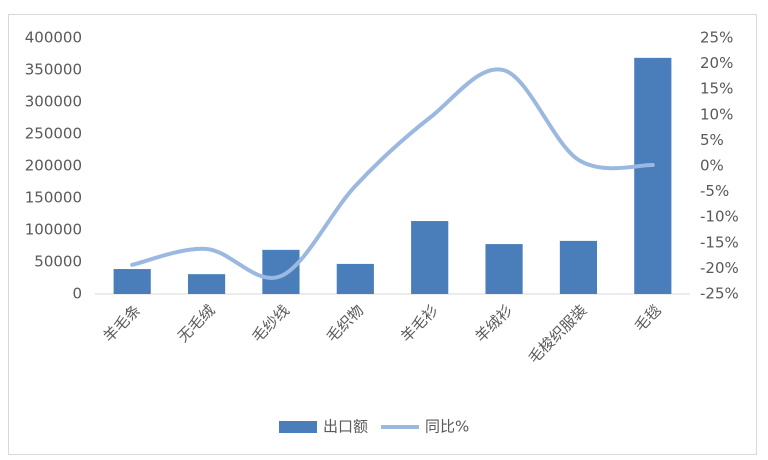 The width and height of the screenshot is (768, 460). I want to click on y2-tick-label: 10%, so click(716, 114).